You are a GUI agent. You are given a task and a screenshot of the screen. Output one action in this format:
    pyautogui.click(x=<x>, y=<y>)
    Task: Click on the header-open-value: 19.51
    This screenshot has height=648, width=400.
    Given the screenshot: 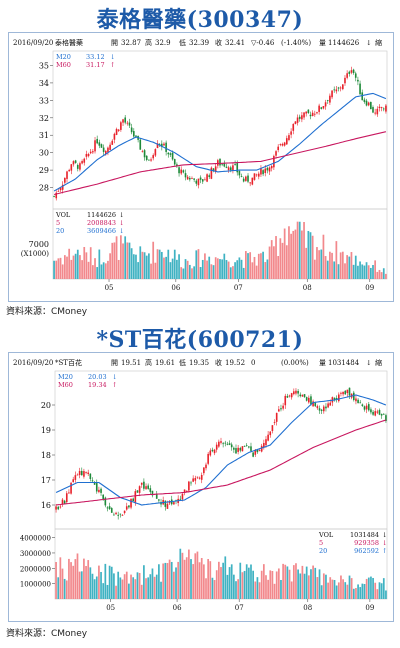 What is the action you would take?
    pyautogui.click(x=131, y=363)
    